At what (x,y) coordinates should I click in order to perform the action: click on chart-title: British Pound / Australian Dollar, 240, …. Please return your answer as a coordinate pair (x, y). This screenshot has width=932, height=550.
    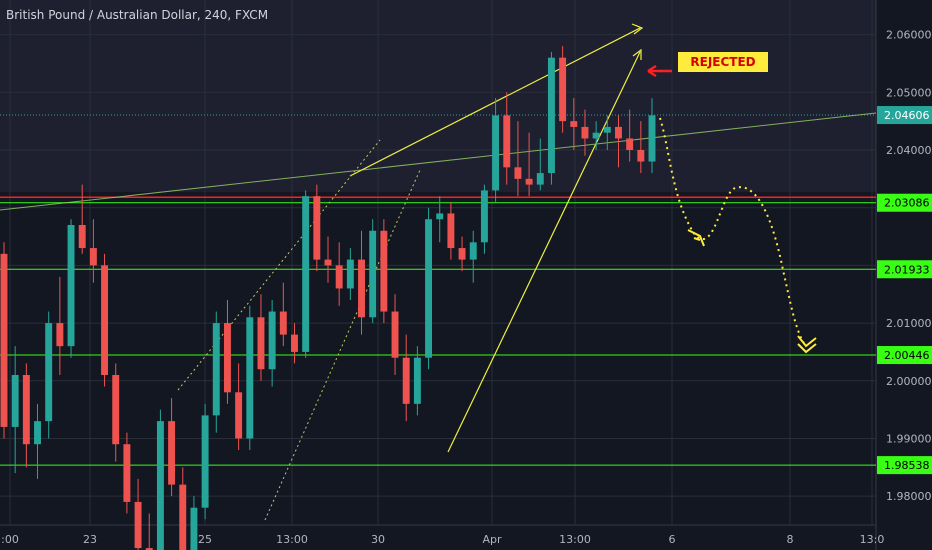
    Looking at the image, I should click on (137, 15).